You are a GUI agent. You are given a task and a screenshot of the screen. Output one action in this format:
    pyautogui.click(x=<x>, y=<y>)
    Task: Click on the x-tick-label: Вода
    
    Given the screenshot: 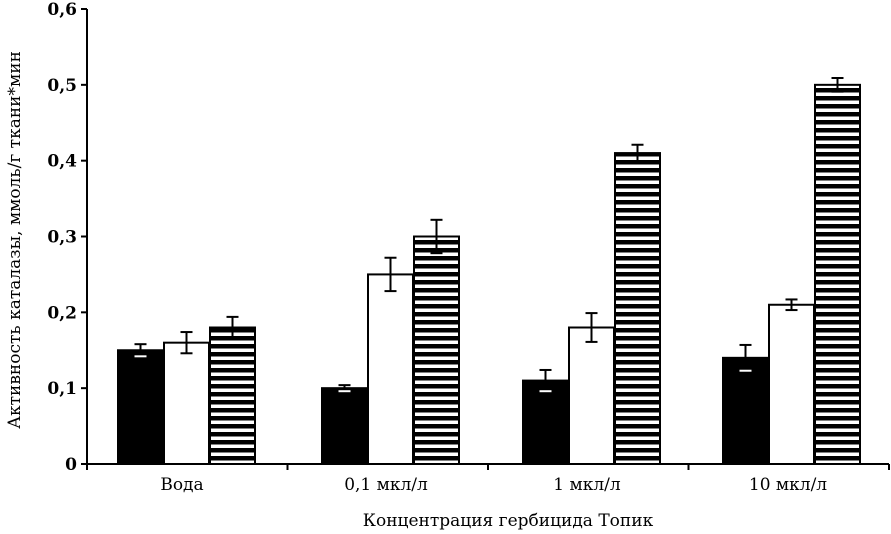 What is the action you would take?
    pyautogui.click(x=181, y=485)
    